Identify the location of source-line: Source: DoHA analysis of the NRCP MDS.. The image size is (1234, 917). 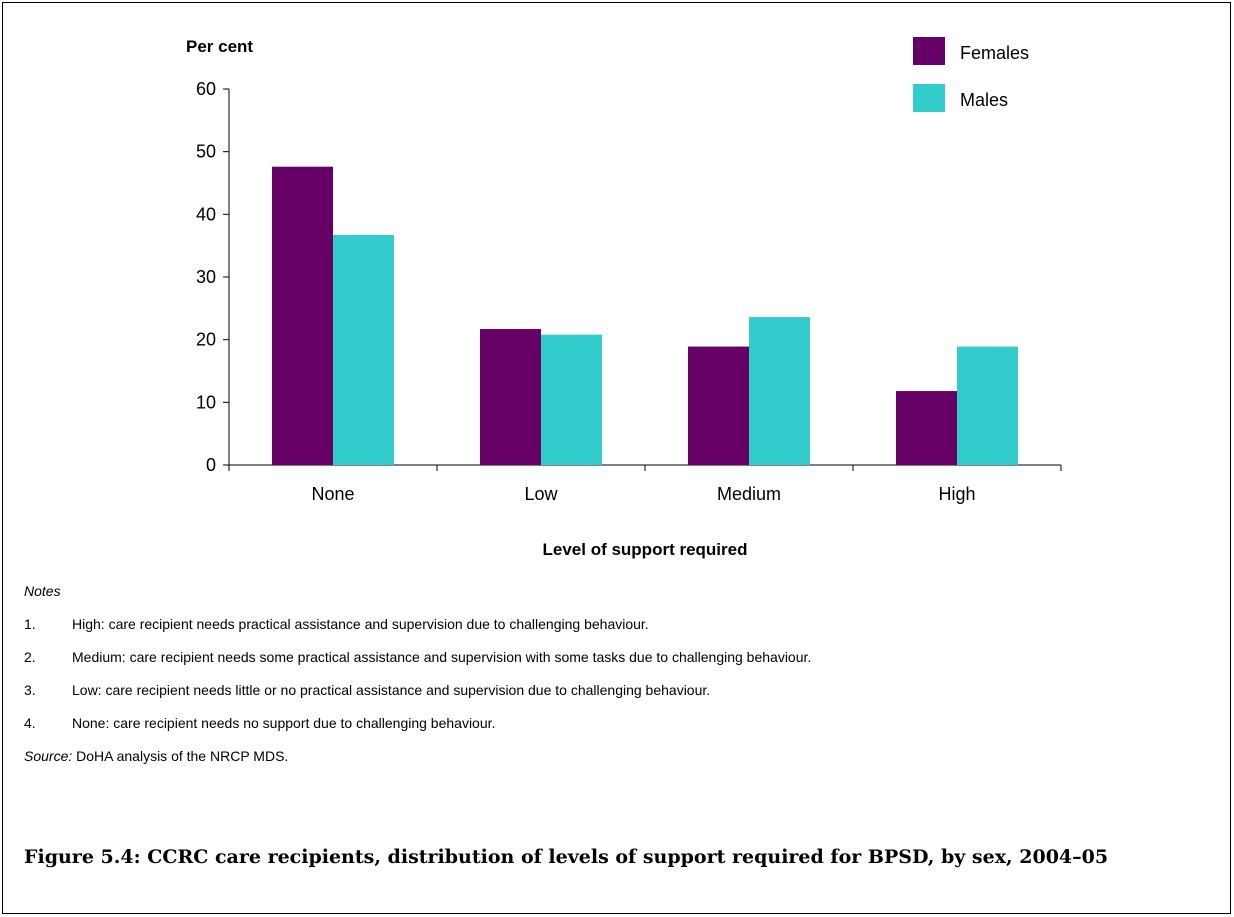
(417, 756).